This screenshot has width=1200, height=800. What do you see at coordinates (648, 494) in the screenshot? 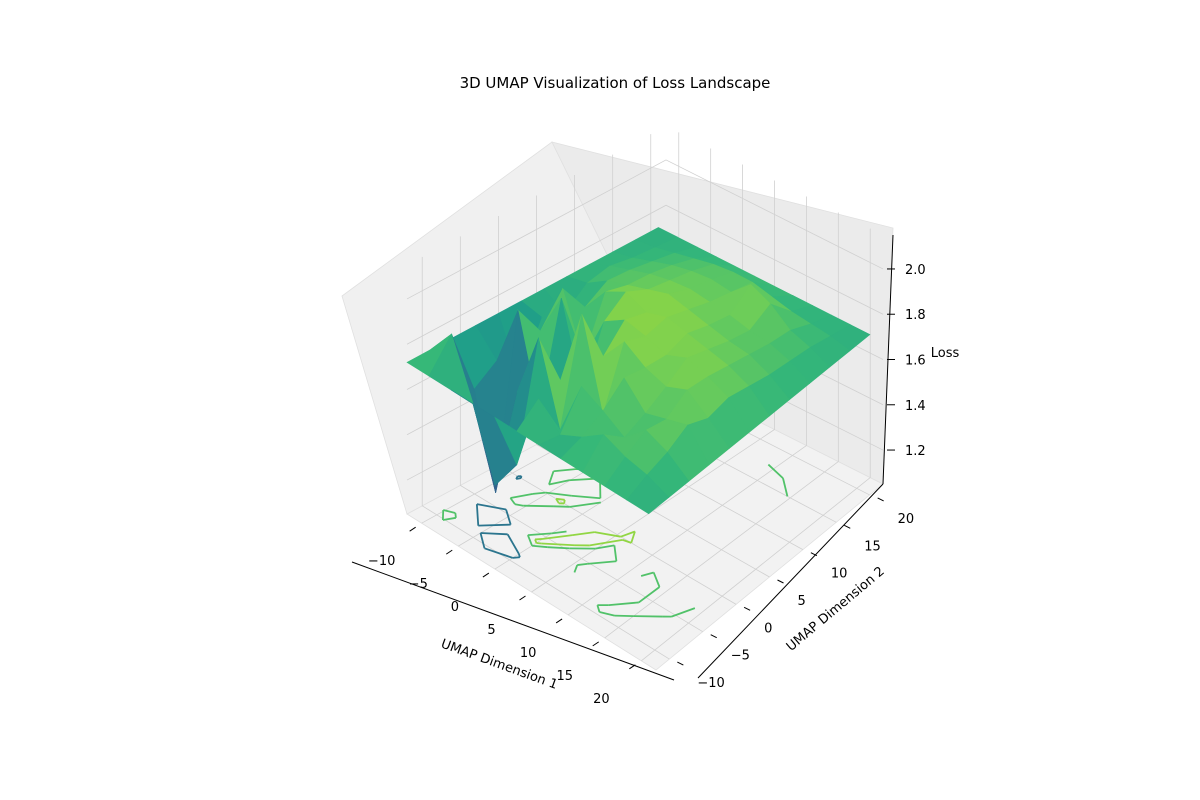
I see `surface-patch` at bounding box center [648, 494].